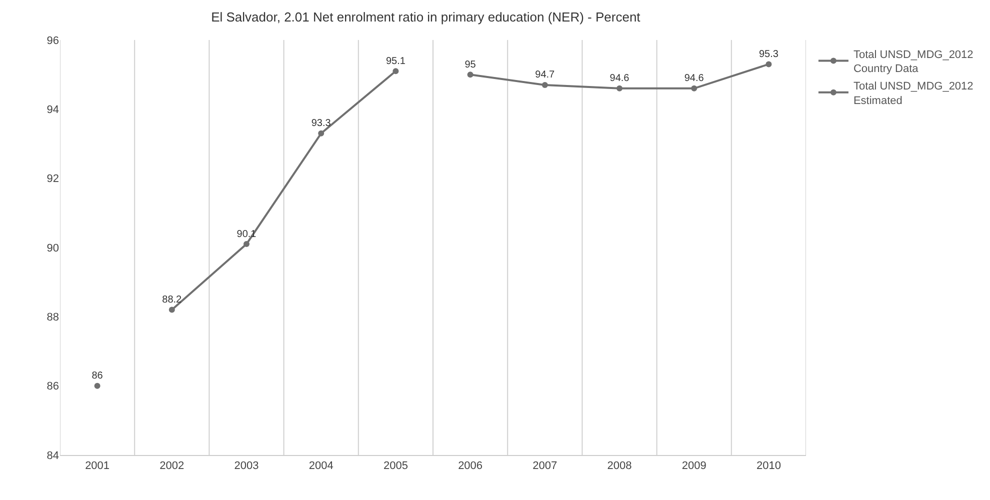  What do you see at coordinates (768, 54) in the screenshot?
I see `data-label: 95.3` at bounding box center [768, 54].